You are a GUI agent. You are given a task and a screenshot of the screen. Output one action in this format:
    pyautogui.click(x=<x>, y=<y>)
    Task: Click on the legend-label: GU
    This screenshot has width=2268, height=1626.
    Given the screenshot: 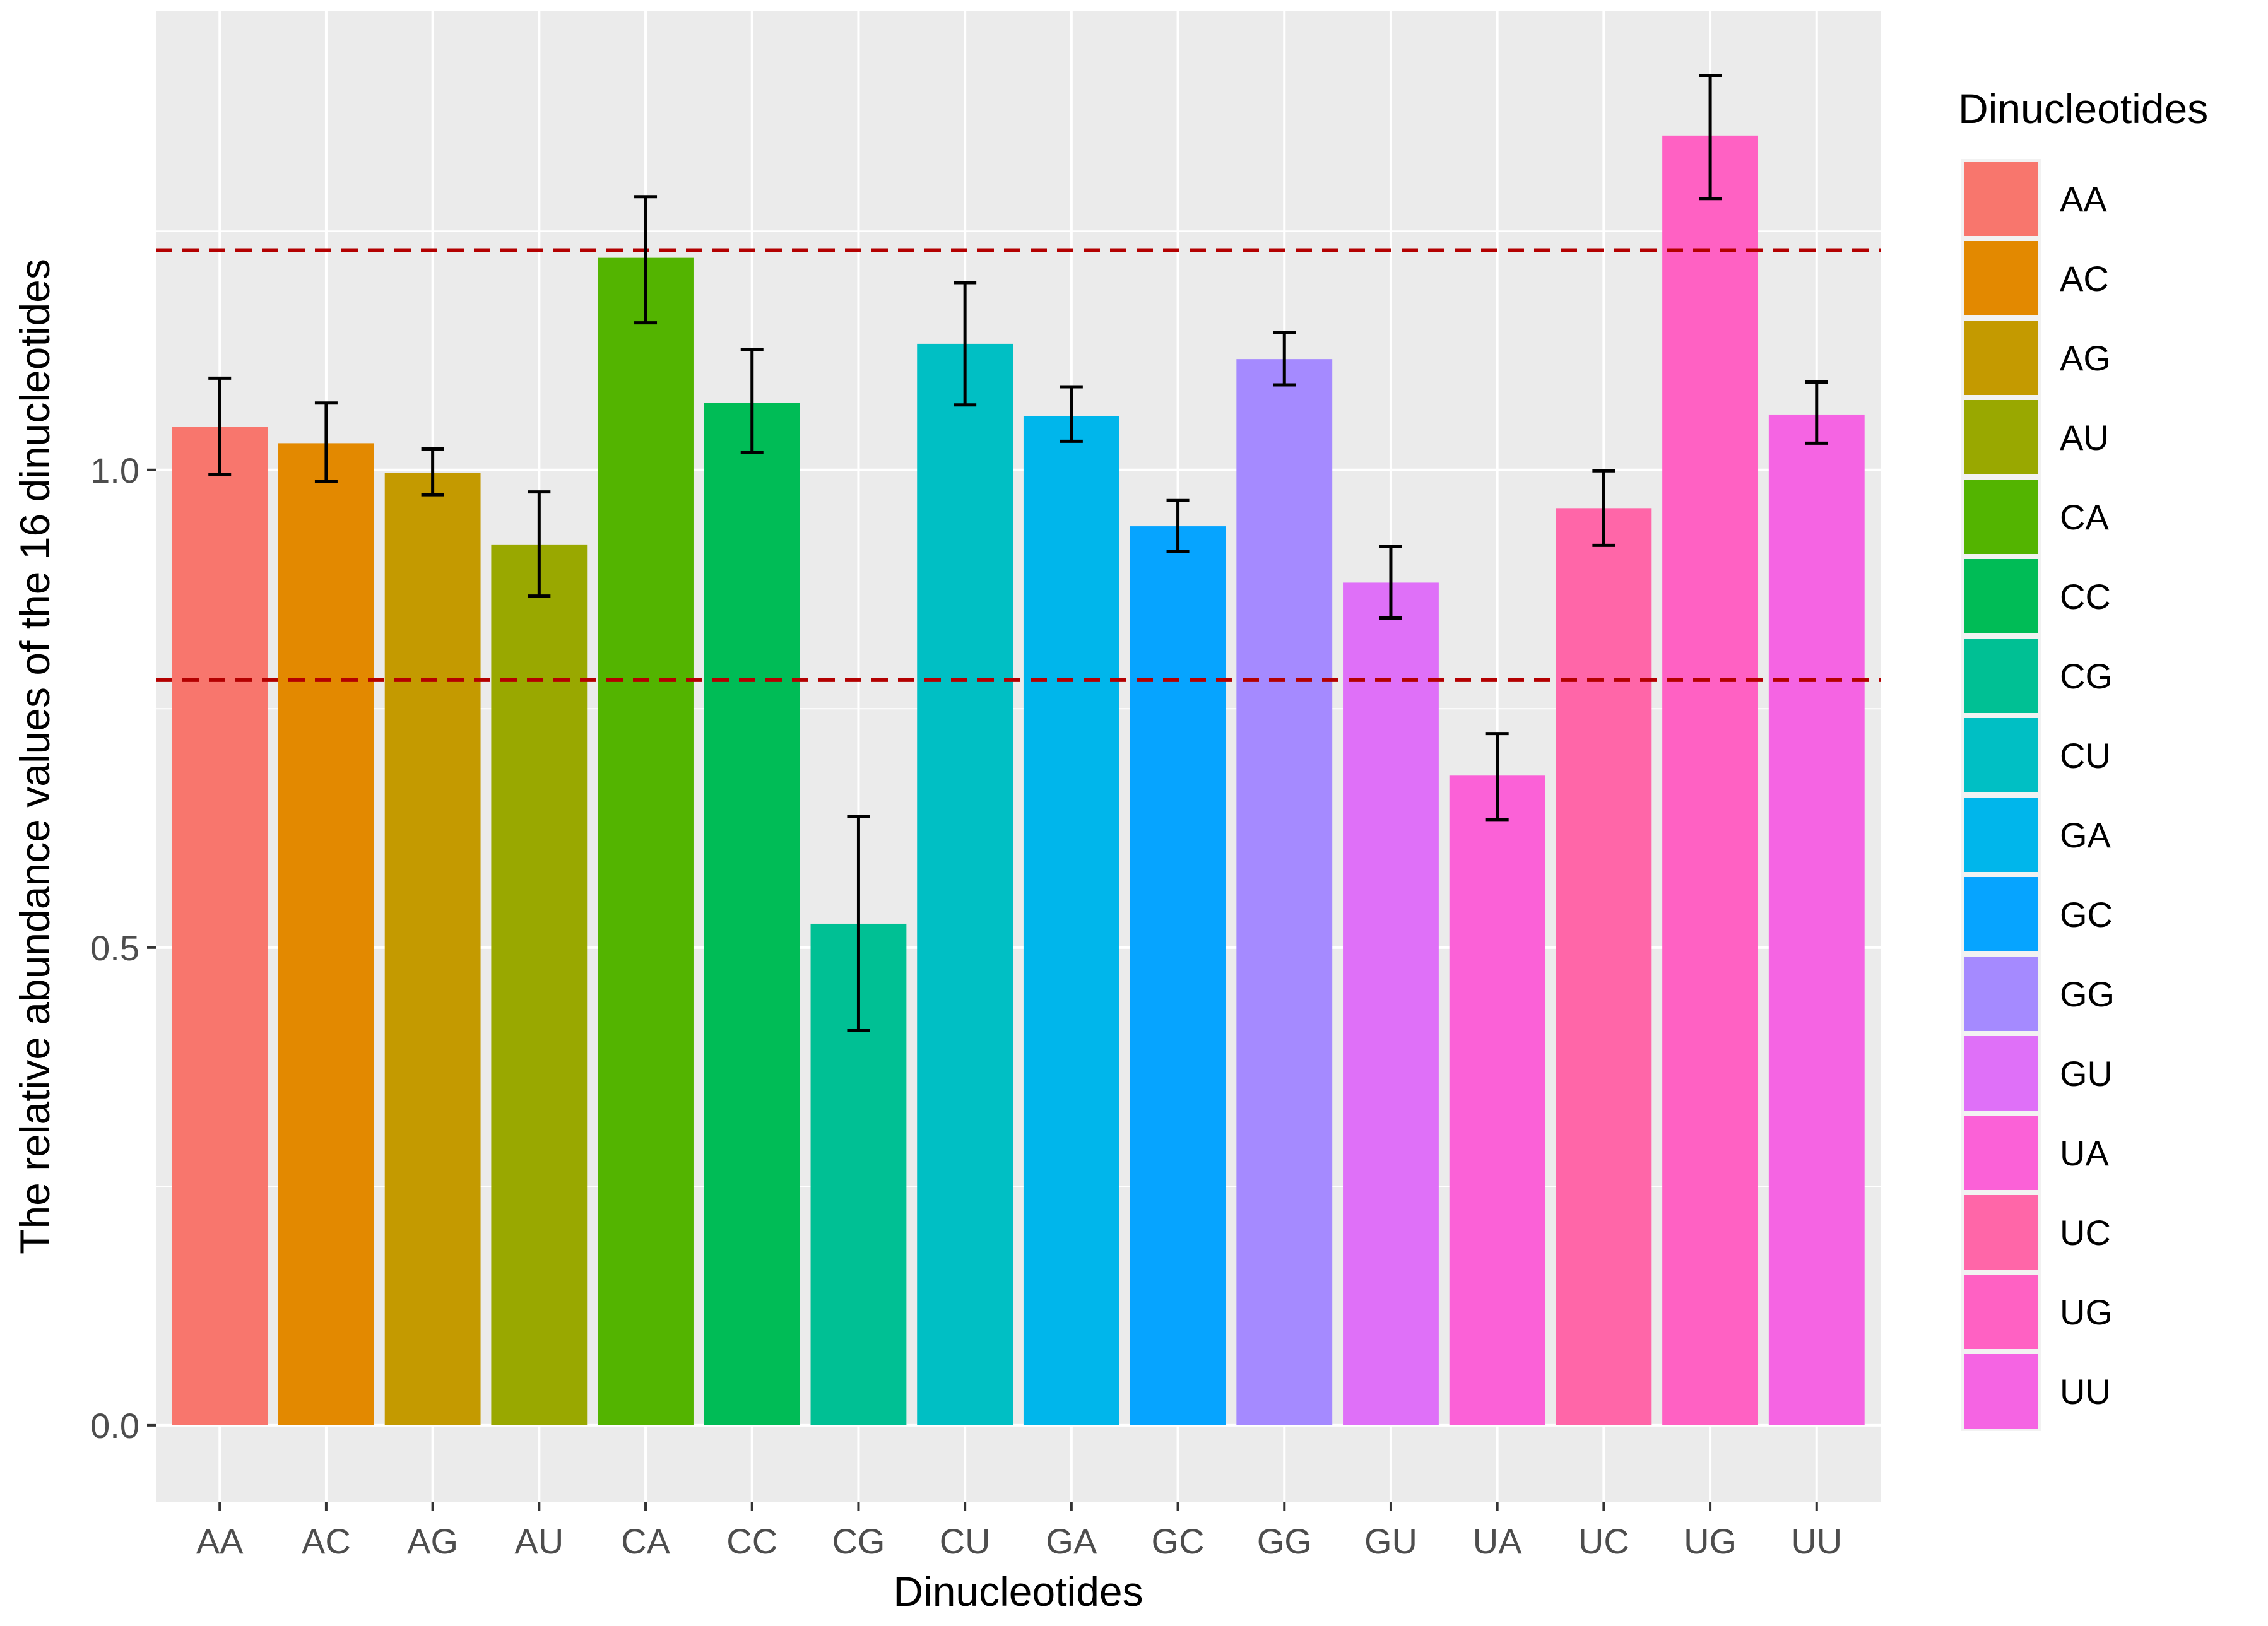 What is the action you would take?
    pyautogui.click(x=2086, y=1073)
    